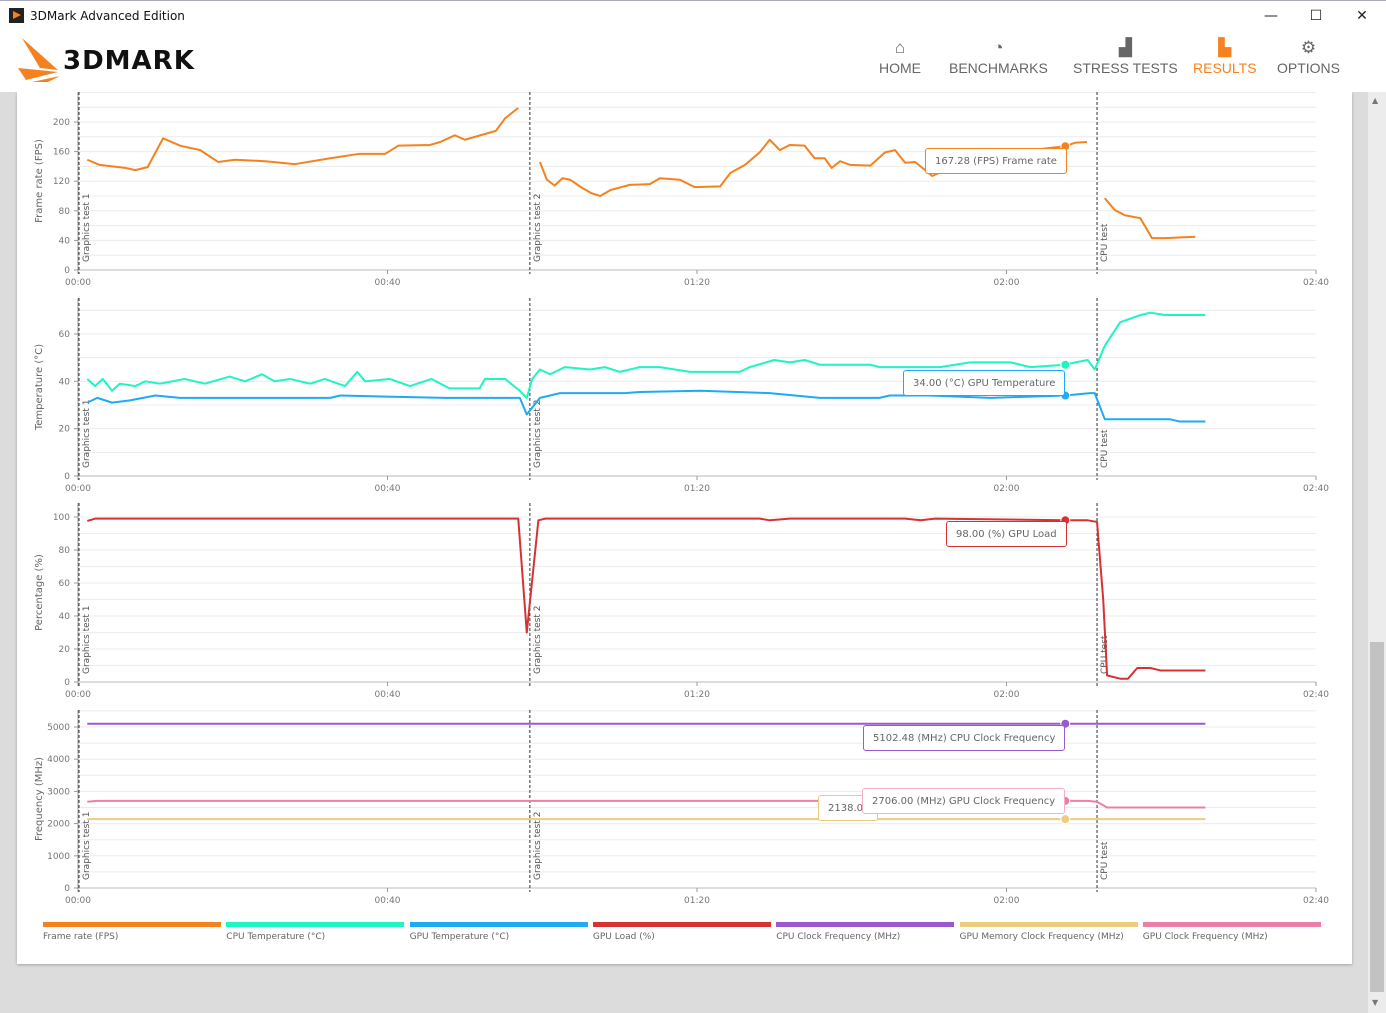  Describe the element at coordinates (276, 937) in the screenshot. I see `legend-label: CPU Temperature (°C)` at that location.